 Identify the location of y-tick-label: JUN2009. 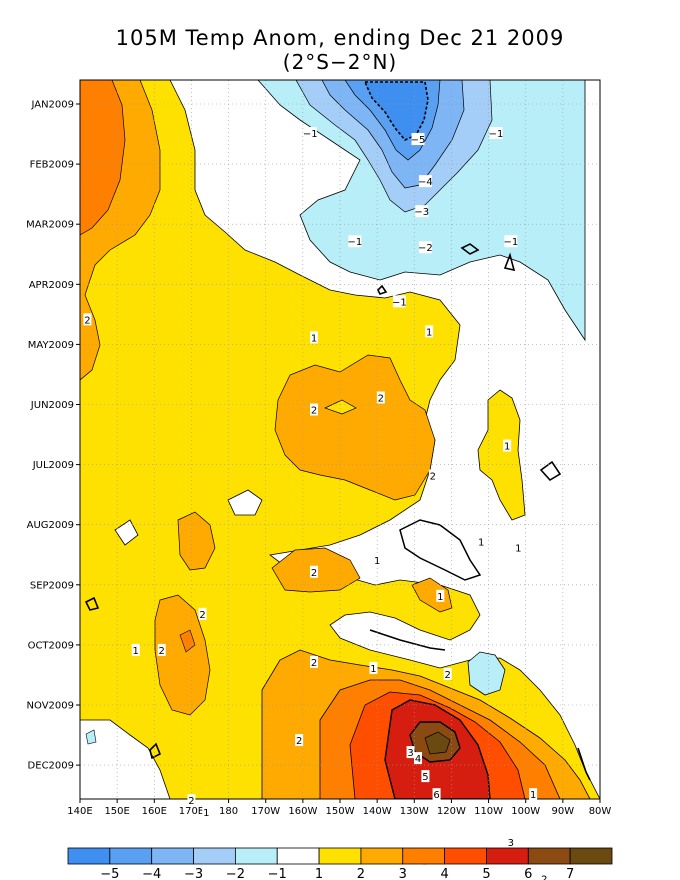
(52, 405).